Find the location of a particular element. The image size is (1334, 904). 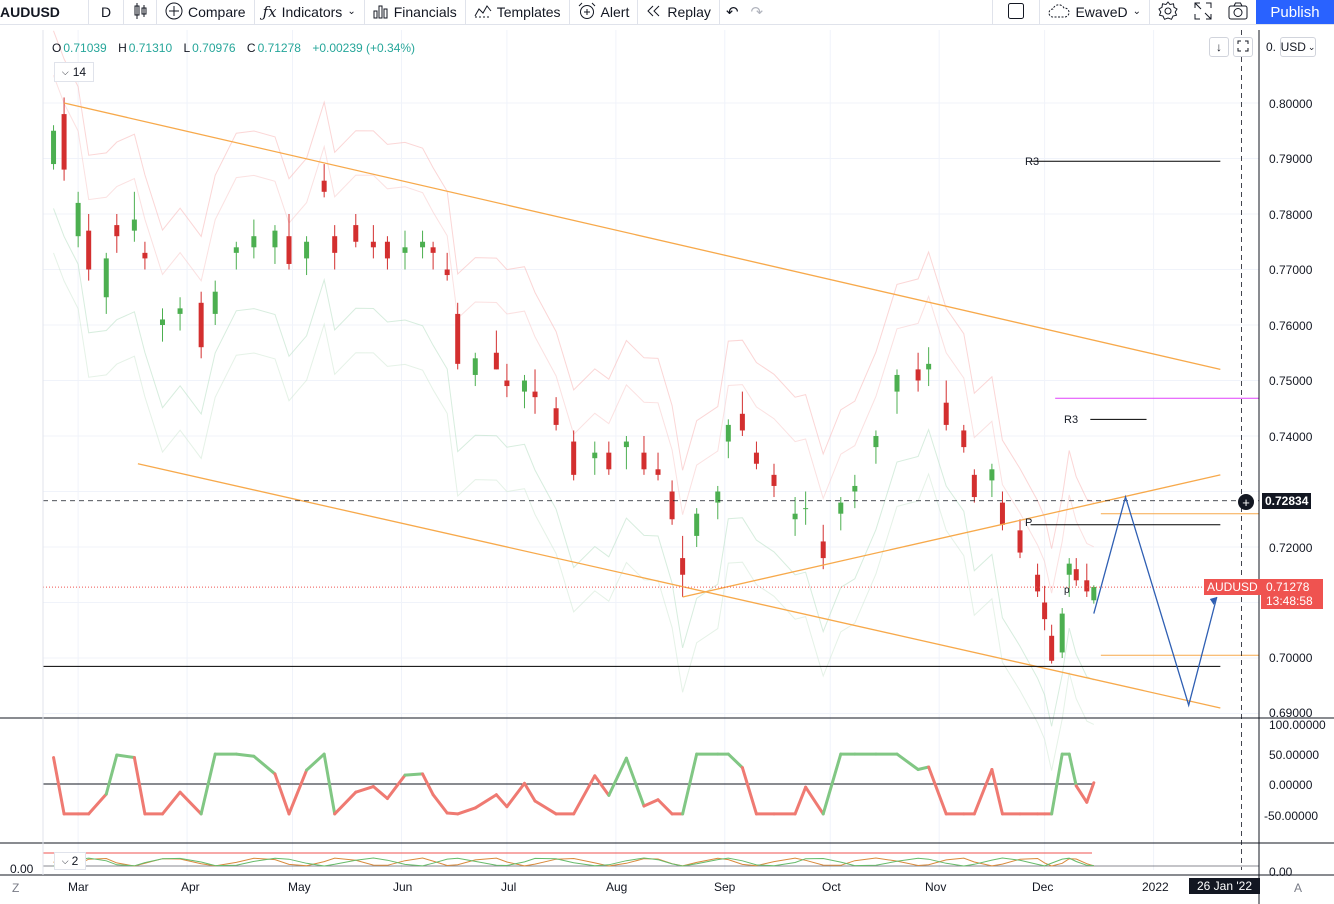

scroll-down-button: ↓ is located at coordinates (1219, 47).